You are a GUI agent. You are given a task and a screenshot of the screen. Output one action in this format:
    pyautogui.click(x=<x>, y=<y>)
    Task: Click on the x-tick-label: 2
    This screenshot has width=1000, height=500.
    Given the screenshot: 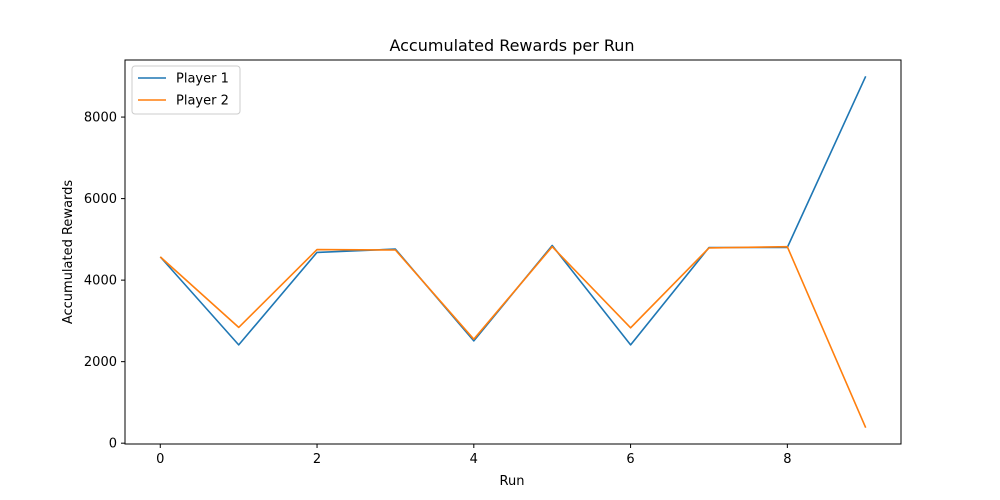 What is the action you would take?
    pyautogui.click(x=317, y=459)
    